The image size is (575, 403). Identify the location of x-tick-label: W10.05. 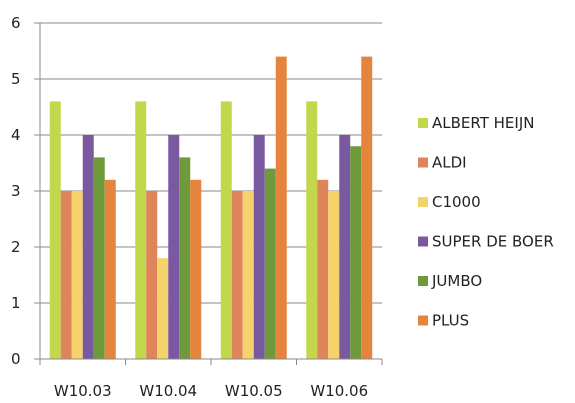
(254, 391).